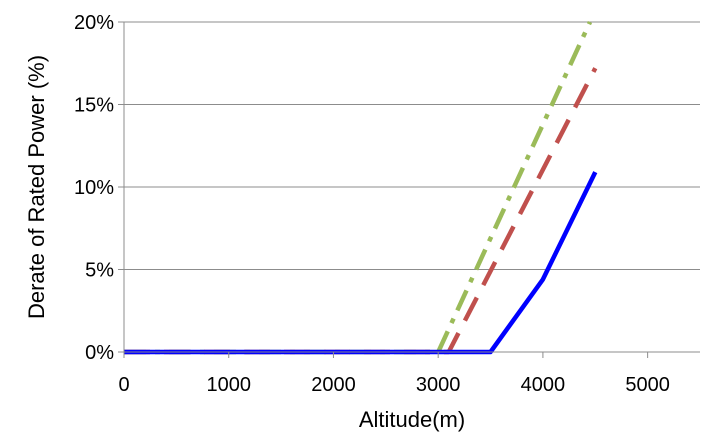 Image resolution: width=710 pixels, height=435 pixels. Describe the element at coordinates (393, 385) in the screenshot. I see `x-tick-labels: 0 1000 2000 3000 4000 5000` at that location.